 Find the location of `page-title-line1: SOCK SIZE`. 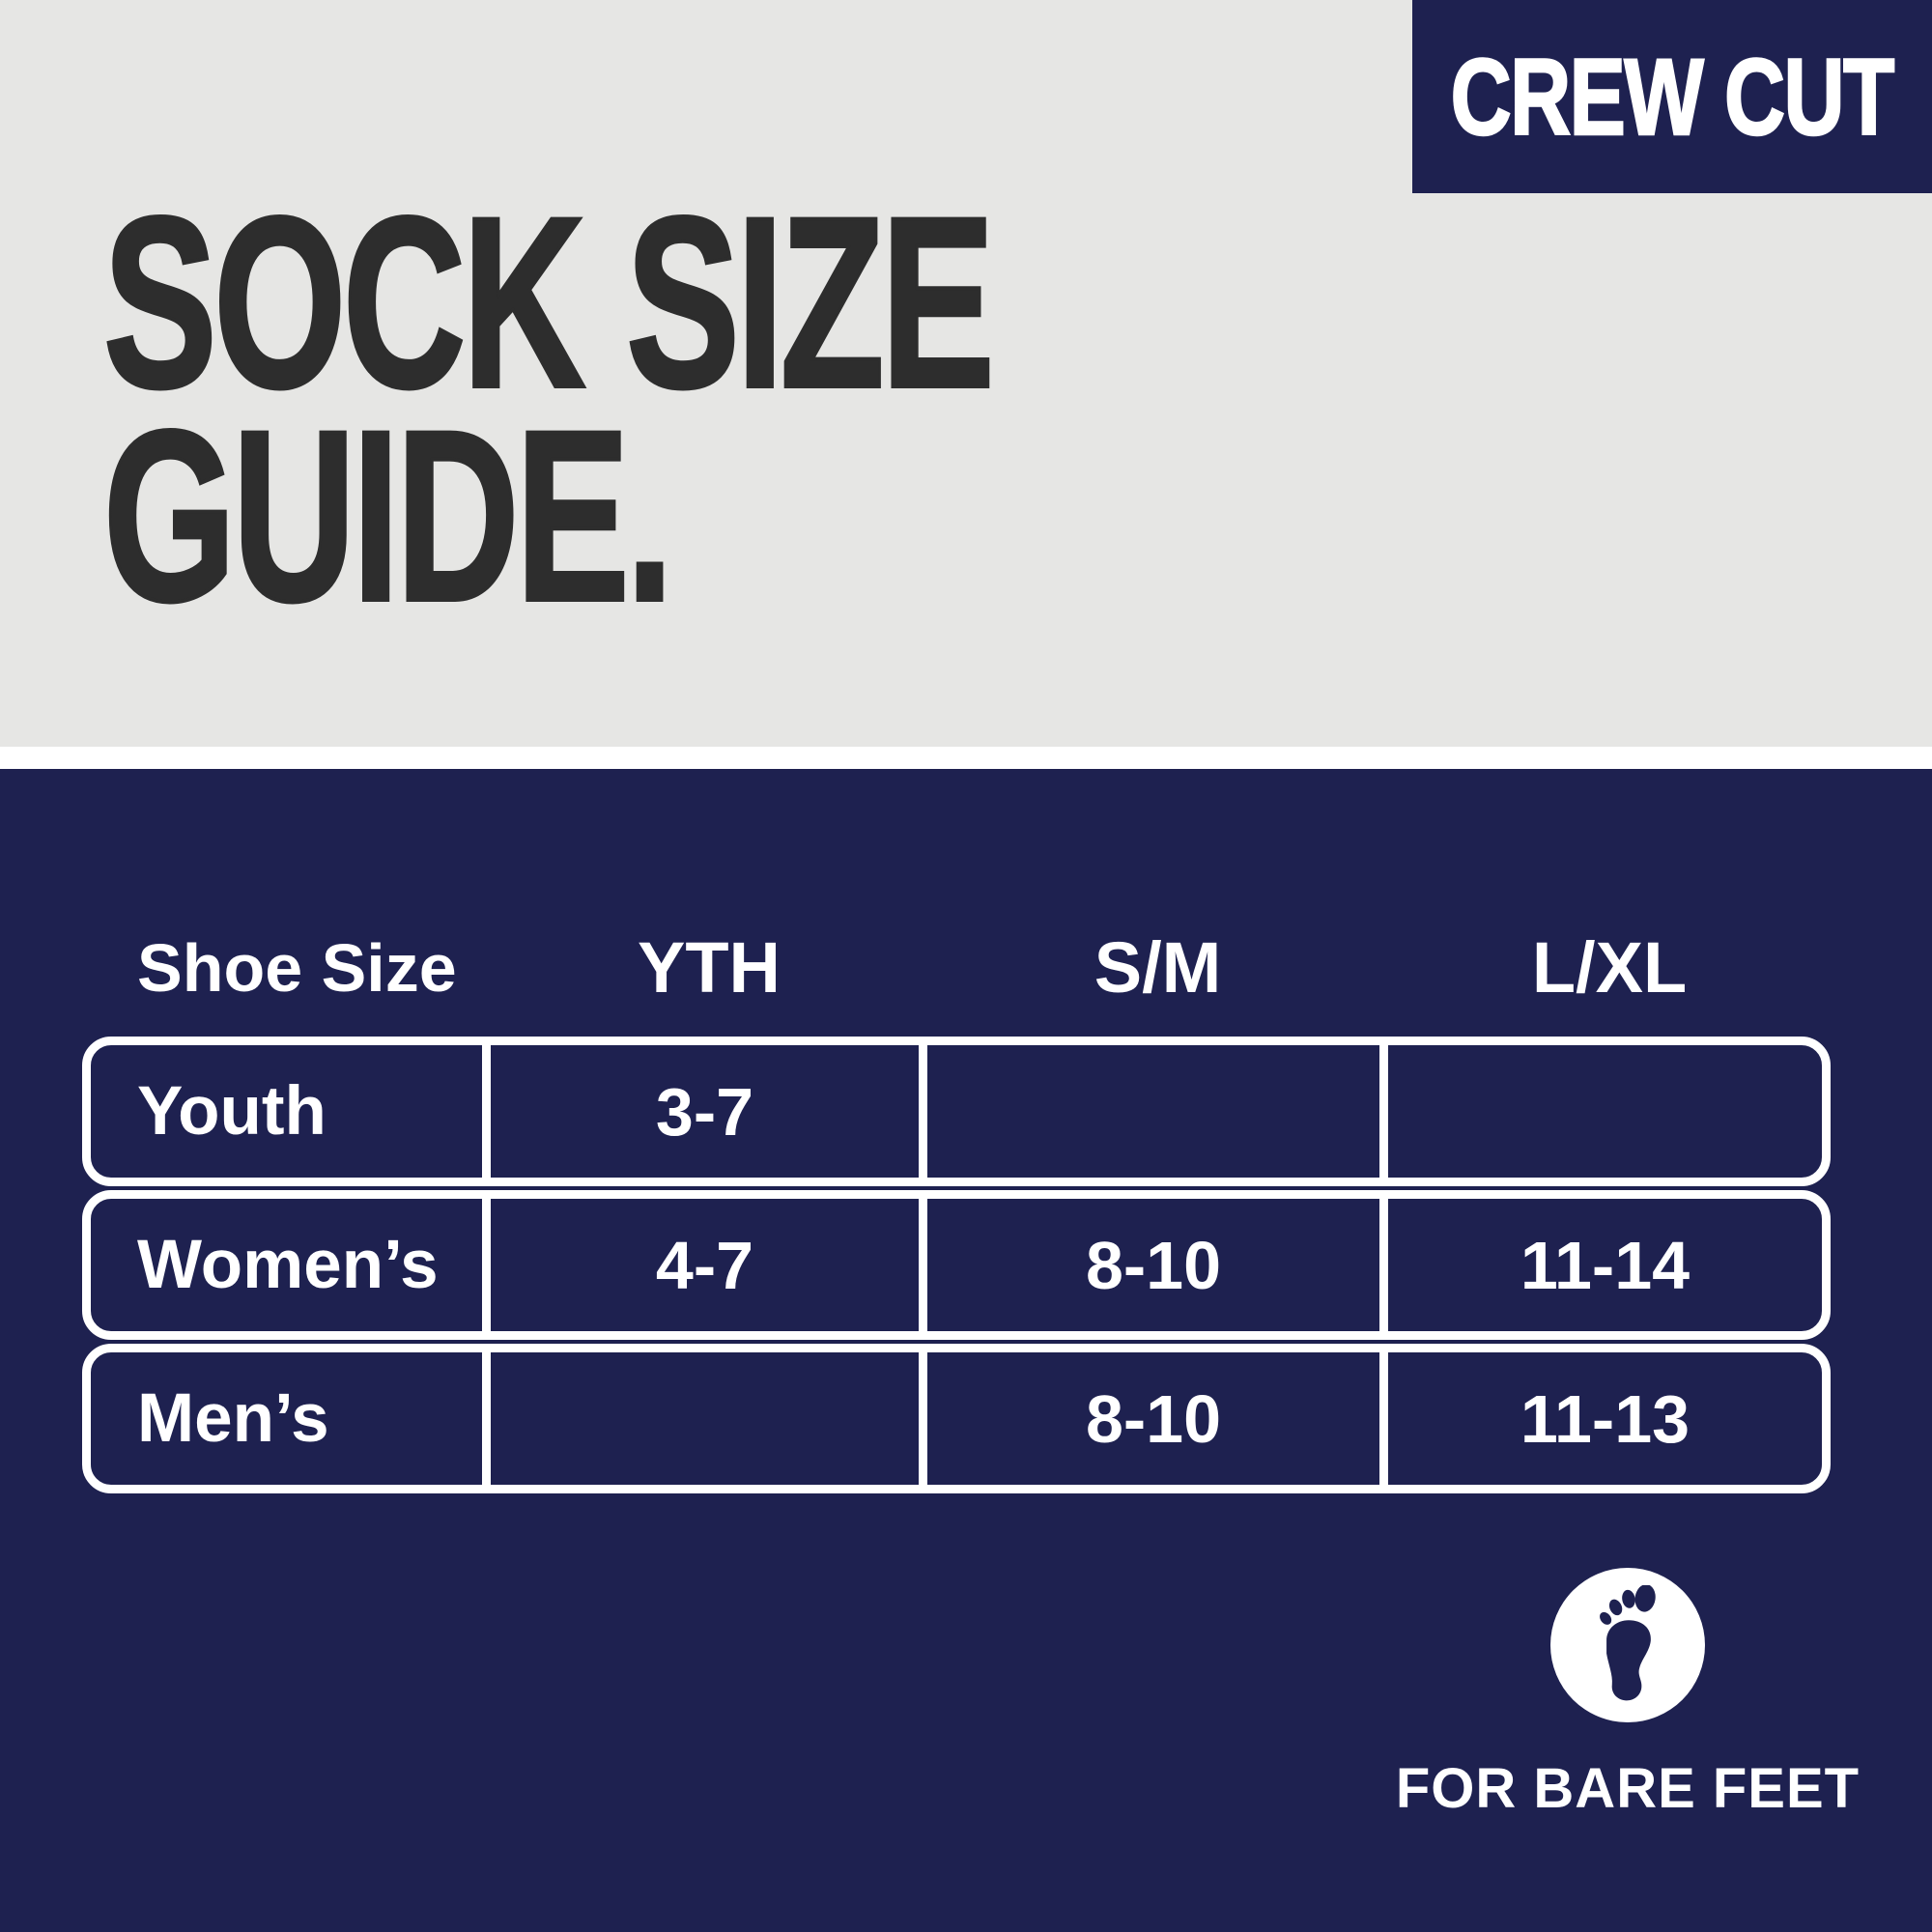

page-title-line1: SOCK SIZE is located at coordinates (549, 303).